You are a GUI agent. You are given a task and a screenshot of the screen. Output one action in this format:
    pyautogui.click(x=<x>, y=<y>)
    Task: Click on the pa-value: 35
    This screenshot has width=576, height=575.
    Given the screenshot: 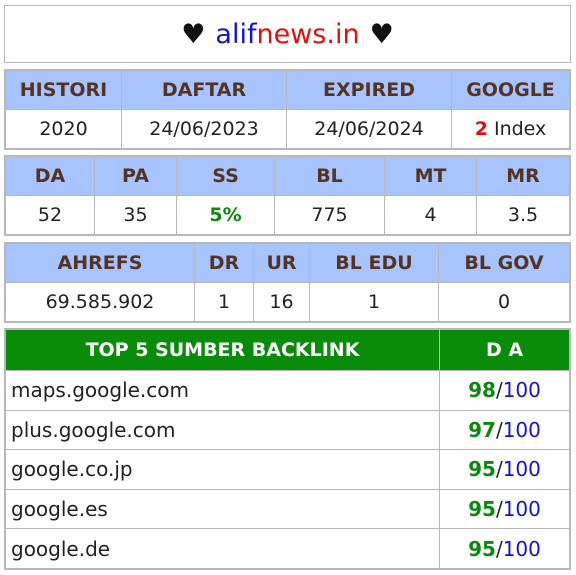 What is the action you would take?
    pyautogui.click(x=135, y=215)
    